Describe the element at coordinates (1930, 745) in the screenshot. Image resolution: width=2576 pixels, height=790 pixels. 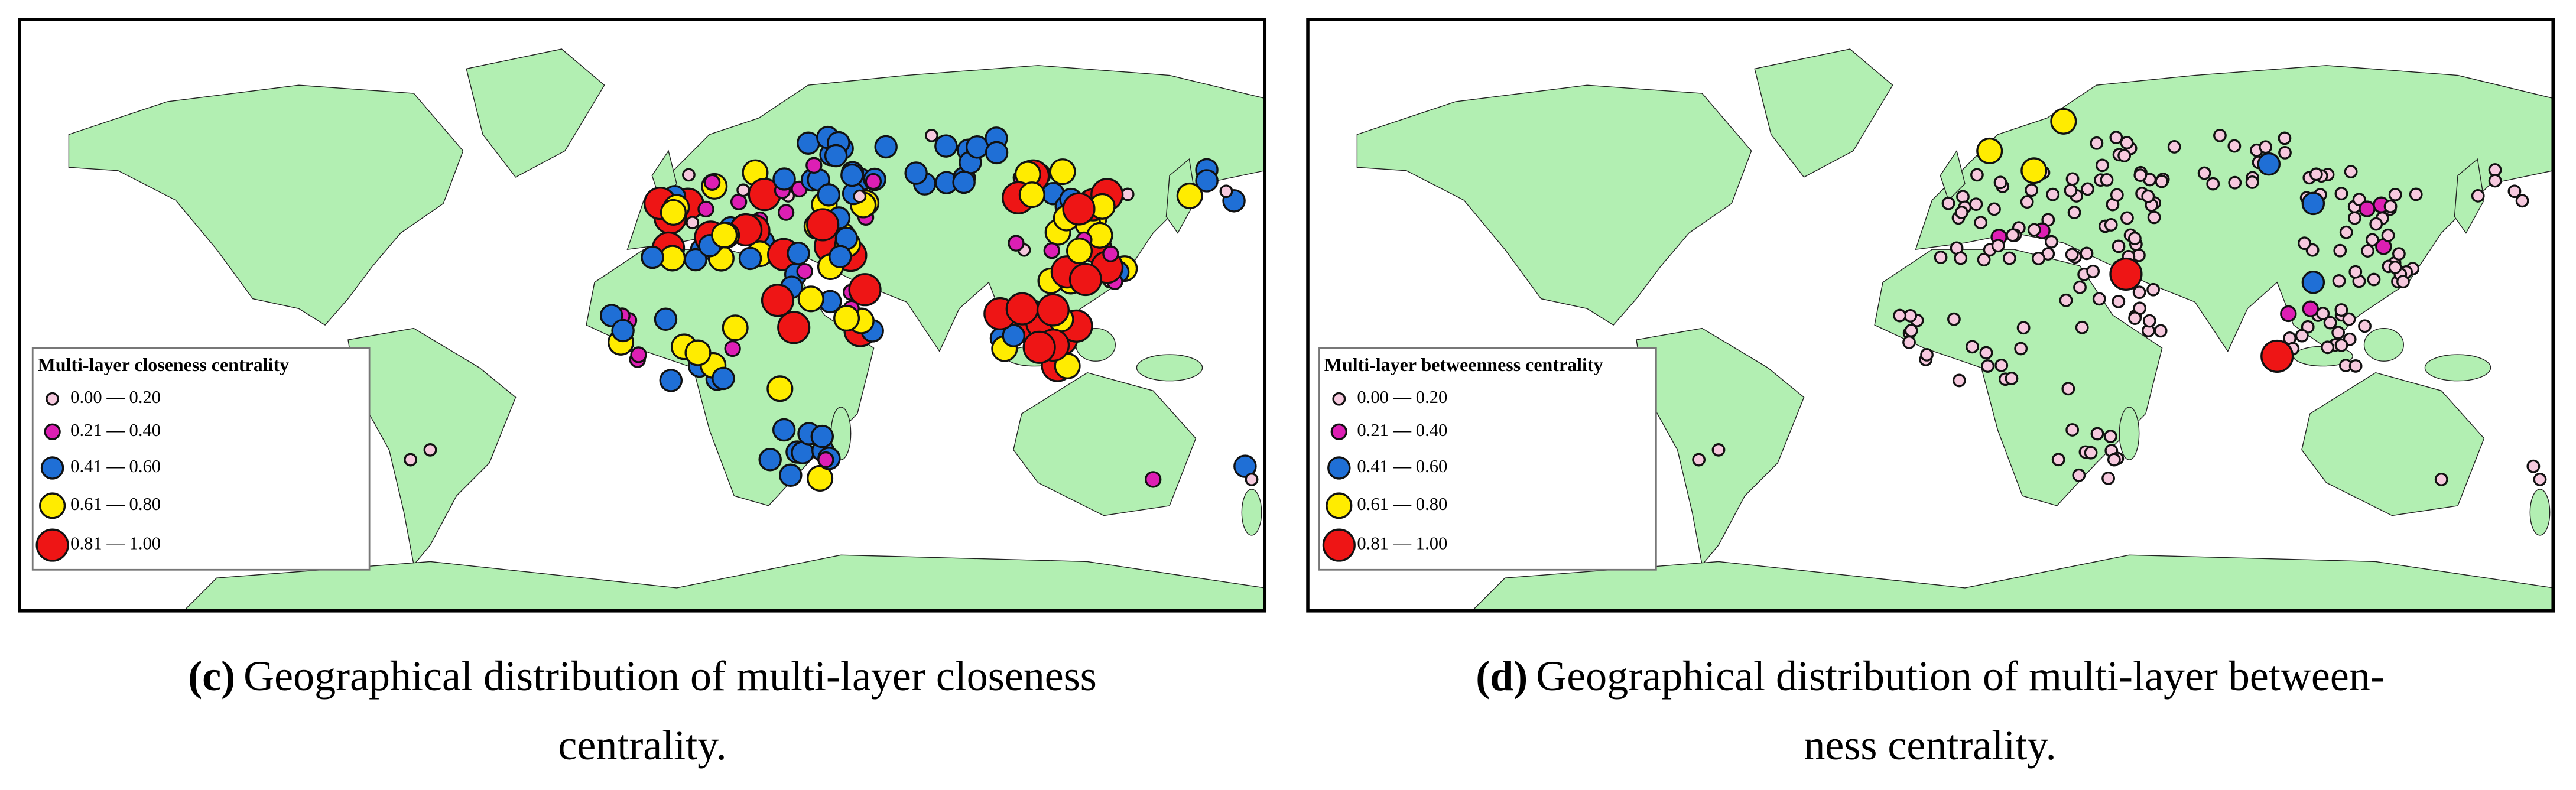
I see `caption: ness centrality.` at that location.